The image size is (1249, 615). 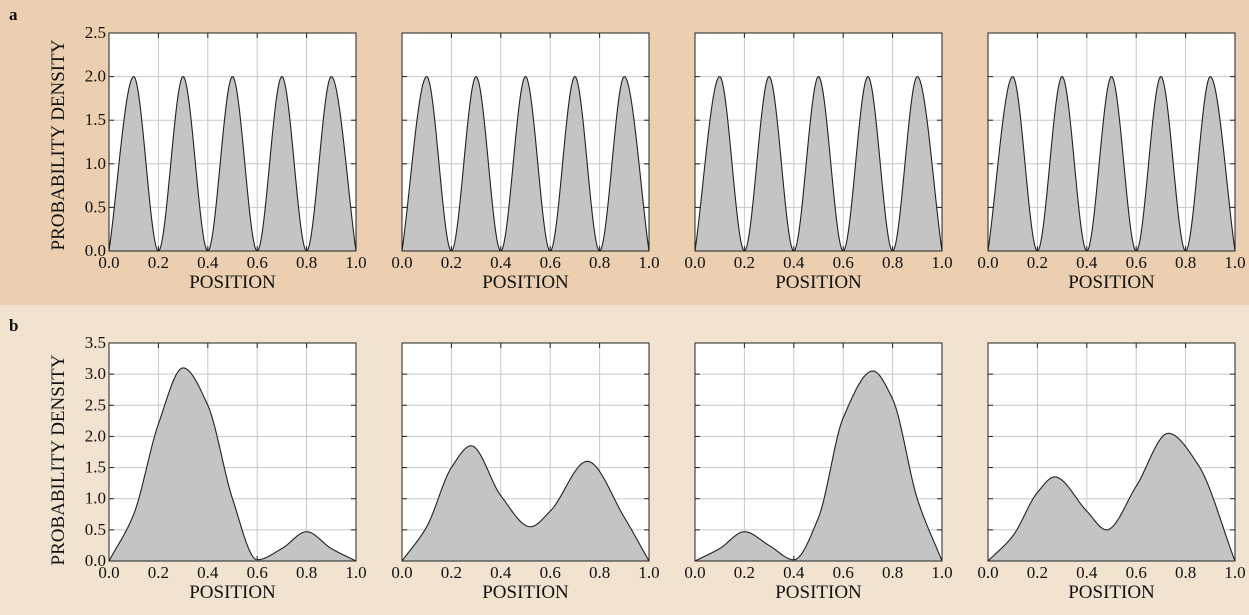 What do you see at coordinates (58, 459) in the screenshot?
I see `panel-b-ylabel: PROBABILITY DENSITY` at bounding box center [58, 459].